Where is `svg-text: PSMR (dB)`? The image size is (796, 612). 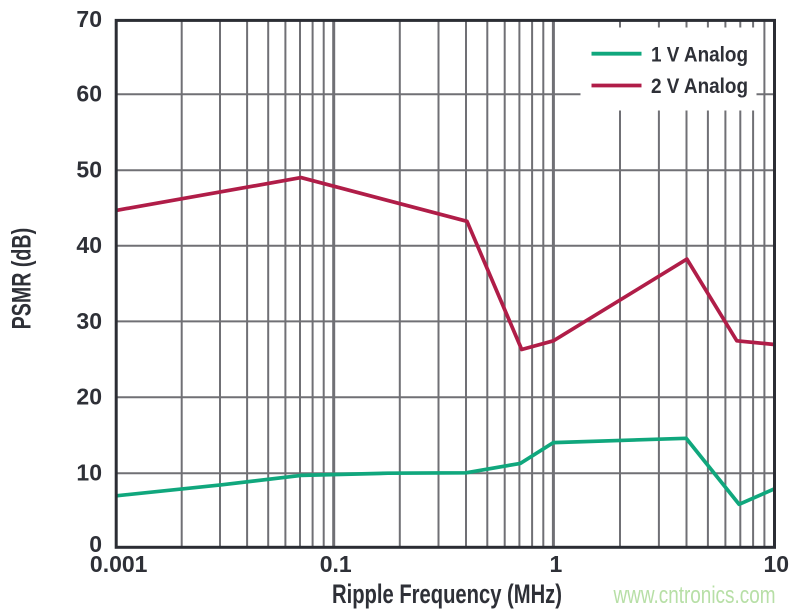 svg-text: PSMR (dB) is located at coordinates (22, 279).